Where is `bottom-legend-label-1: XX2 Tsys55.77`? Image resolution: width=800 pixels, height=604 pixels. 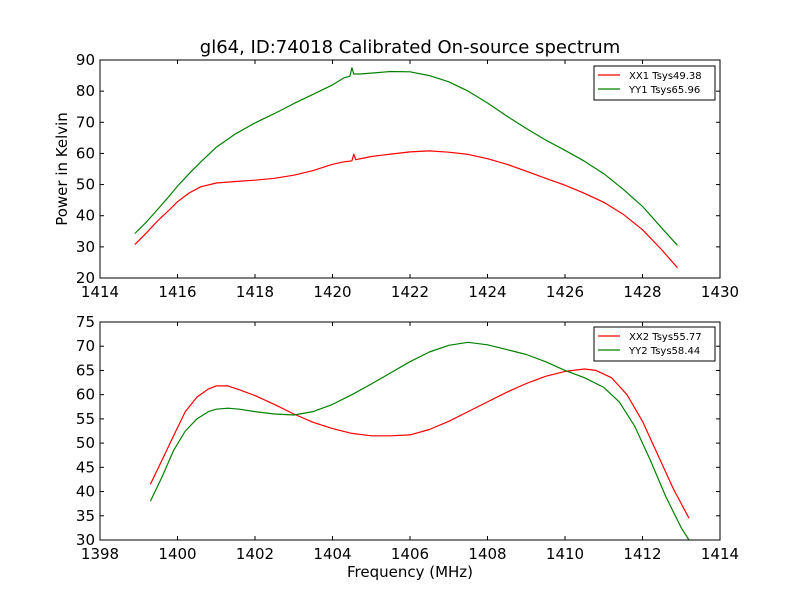
bottom-legend-label-1: XX2 Tsys55.77 is located at coordinates (665, 337).